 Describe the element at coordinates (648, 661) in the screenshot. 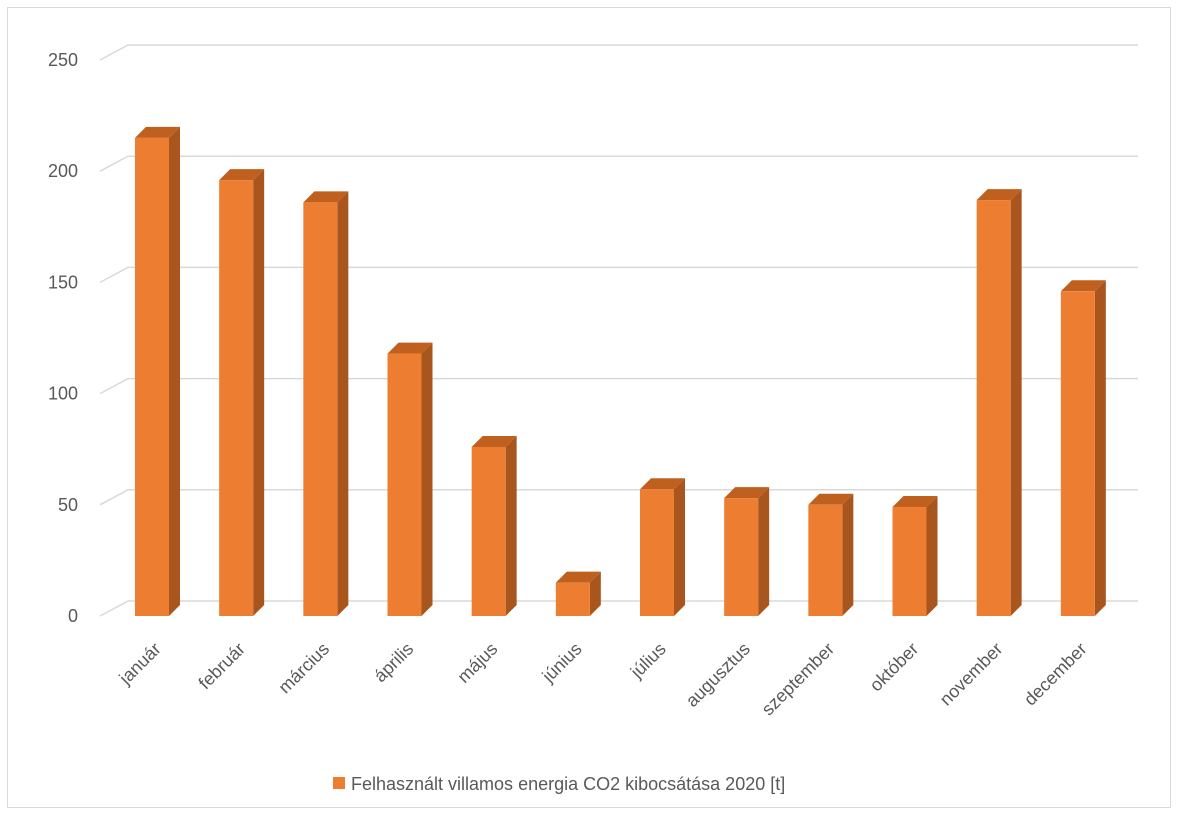

I see `x-tick-label: július` at that location.